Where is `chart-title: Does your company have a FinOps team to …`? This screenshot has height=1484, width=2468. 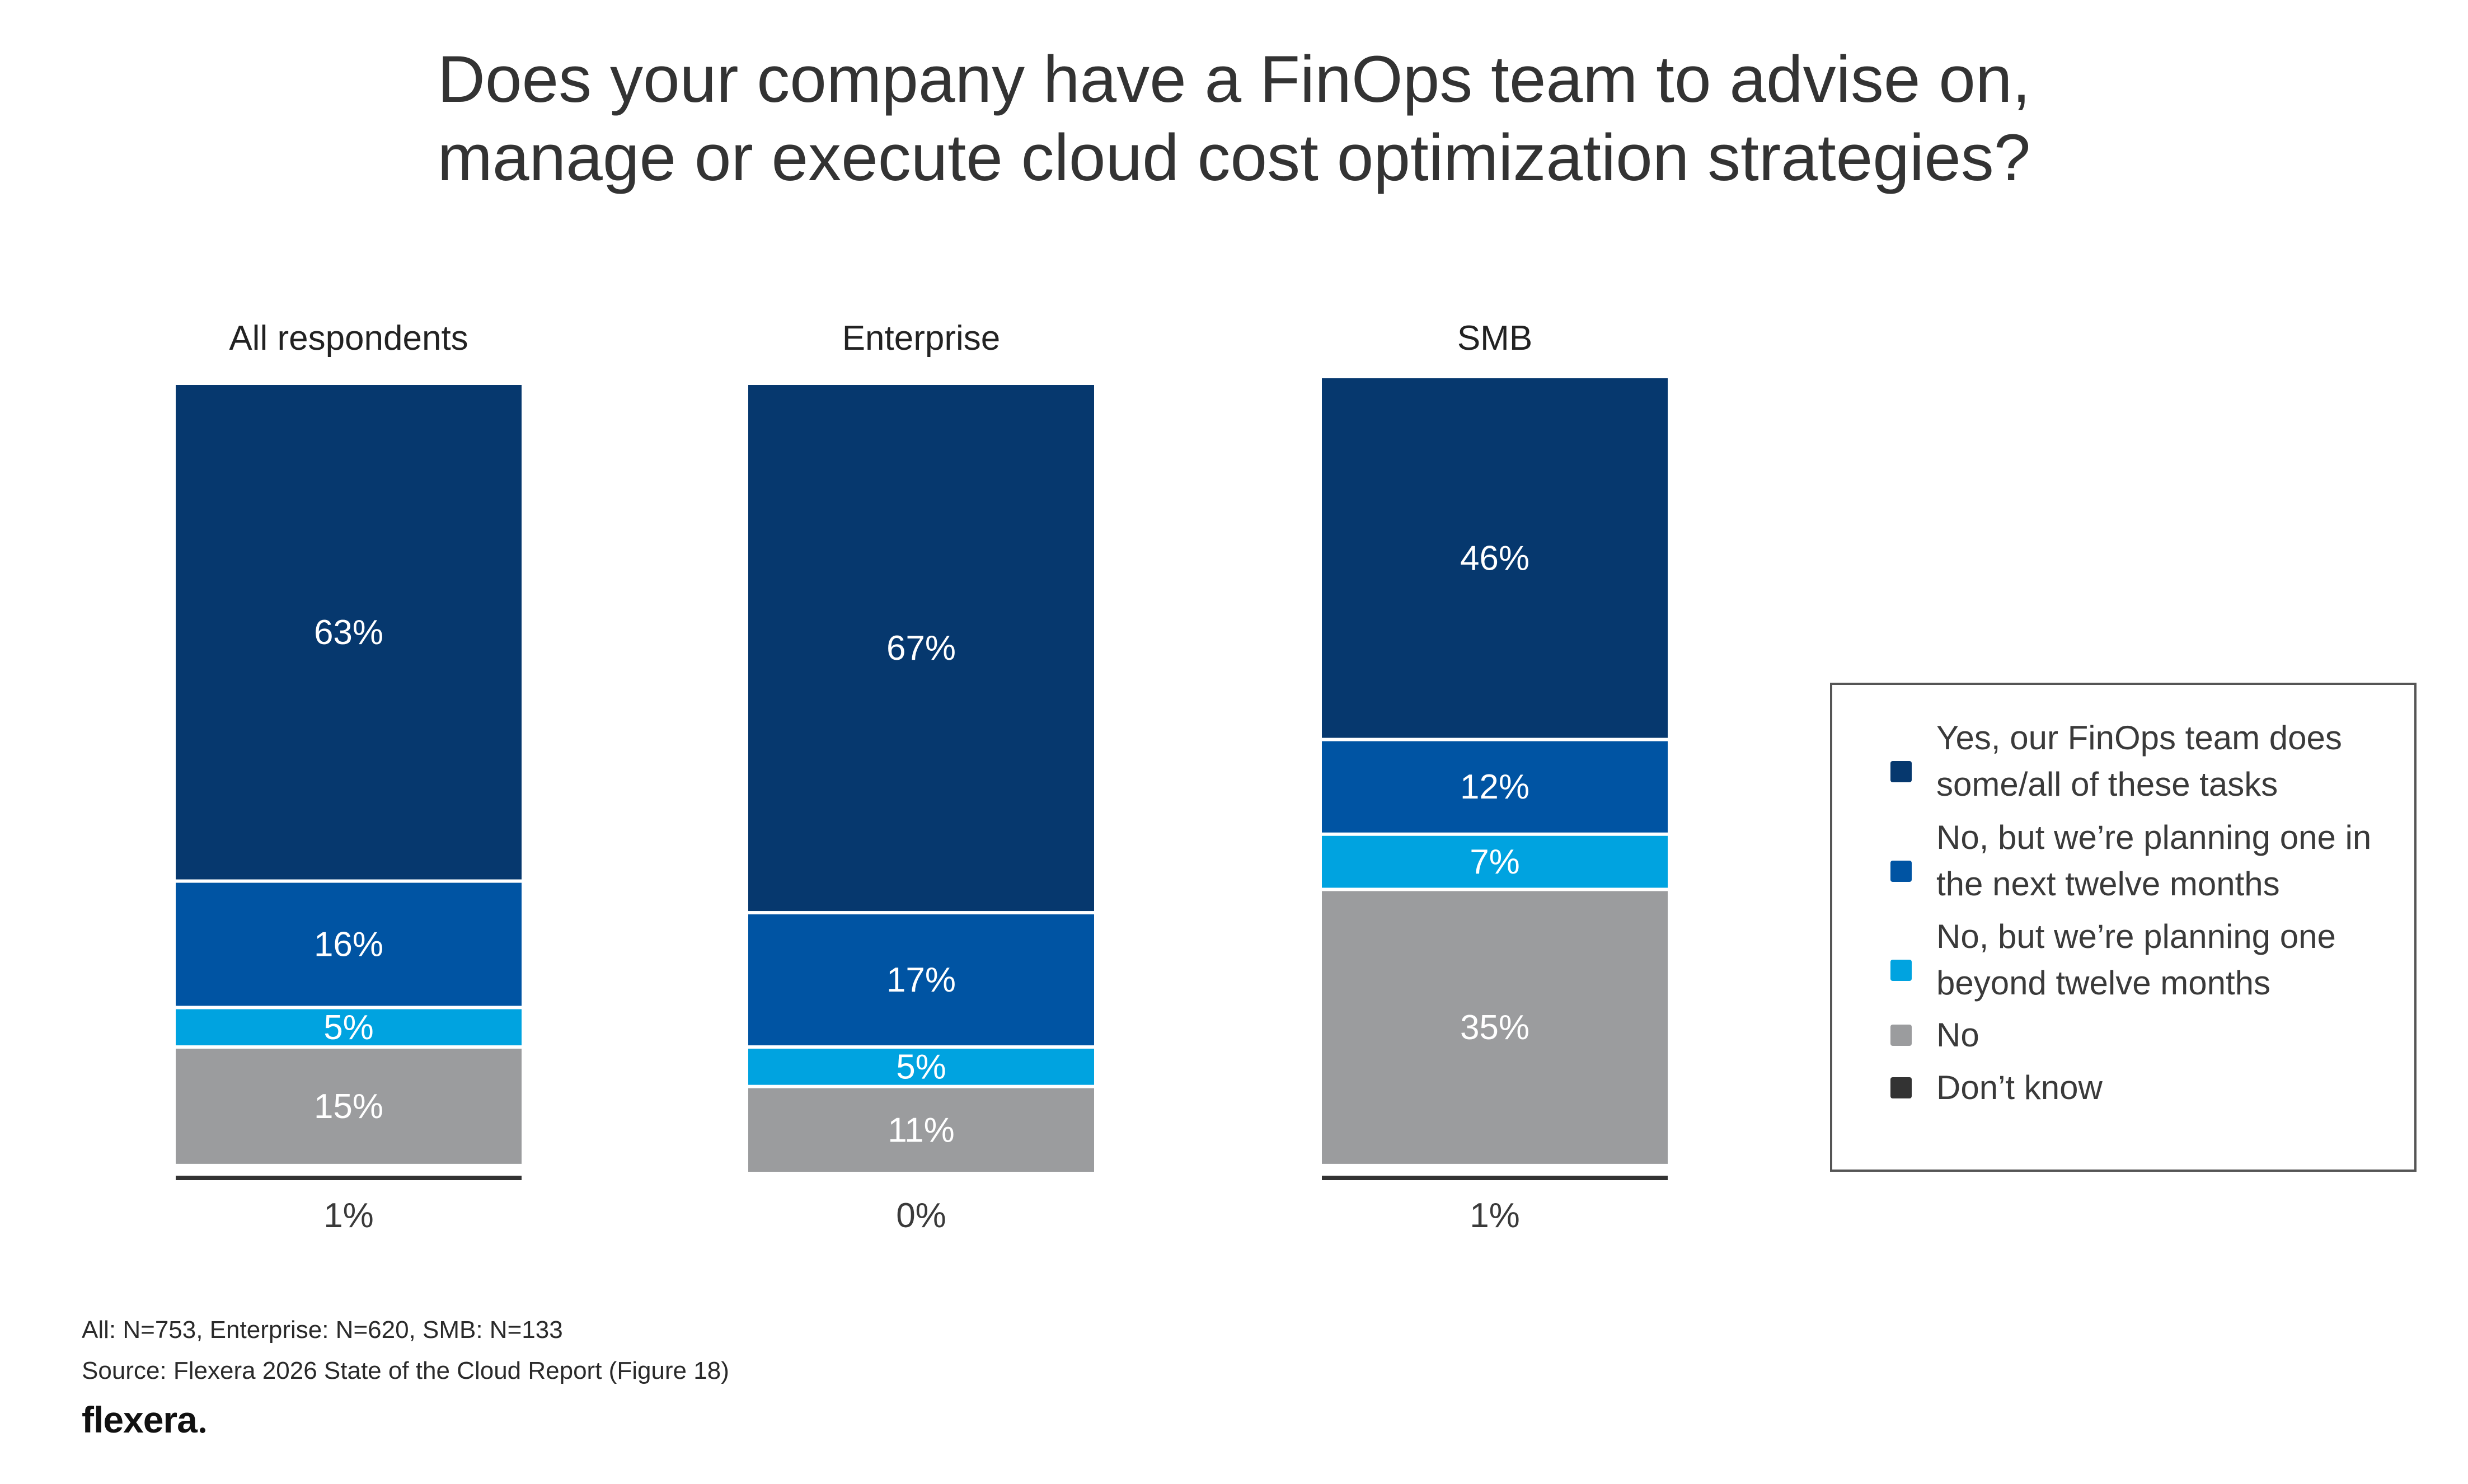
chart-title: Does your company have a FinOps team to … is located at coordinates (1234, 119).